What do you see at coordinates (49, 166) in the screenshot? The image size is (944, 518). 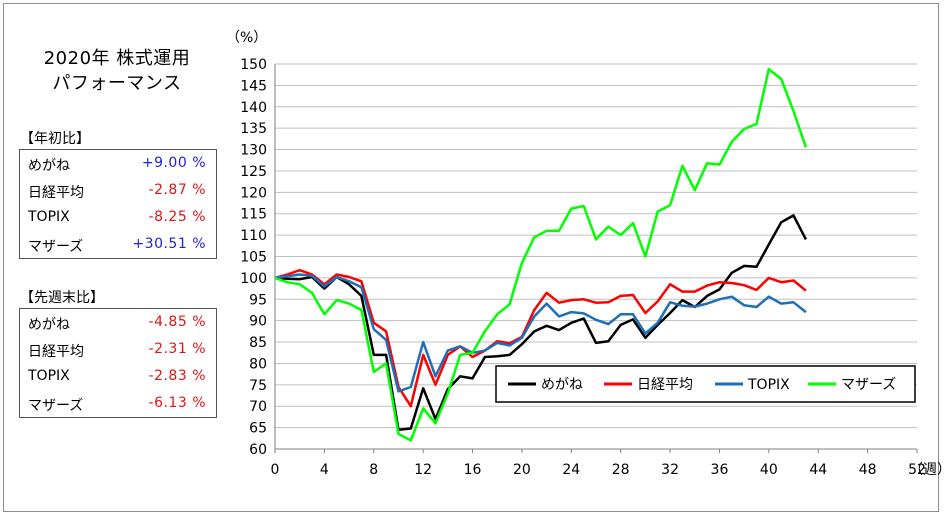 I see `ytd-name: めがね` at bounding box center [49, 166].